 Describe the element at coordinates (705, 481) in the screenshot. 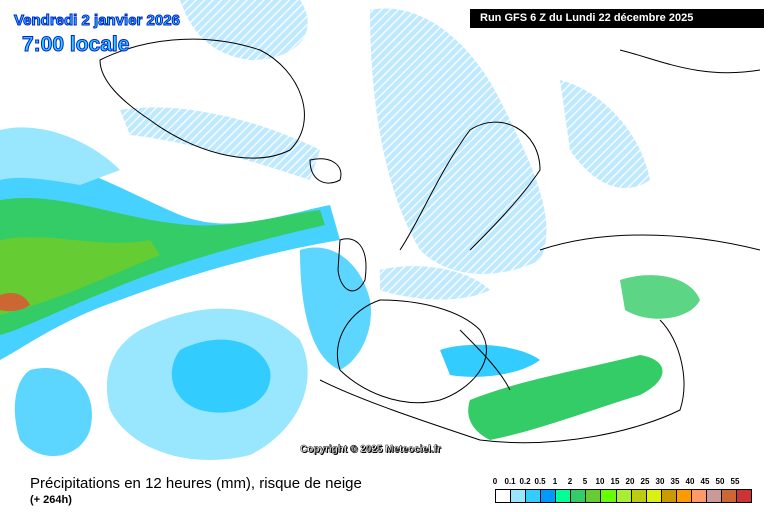

I see `legend-label: 45` at that location.